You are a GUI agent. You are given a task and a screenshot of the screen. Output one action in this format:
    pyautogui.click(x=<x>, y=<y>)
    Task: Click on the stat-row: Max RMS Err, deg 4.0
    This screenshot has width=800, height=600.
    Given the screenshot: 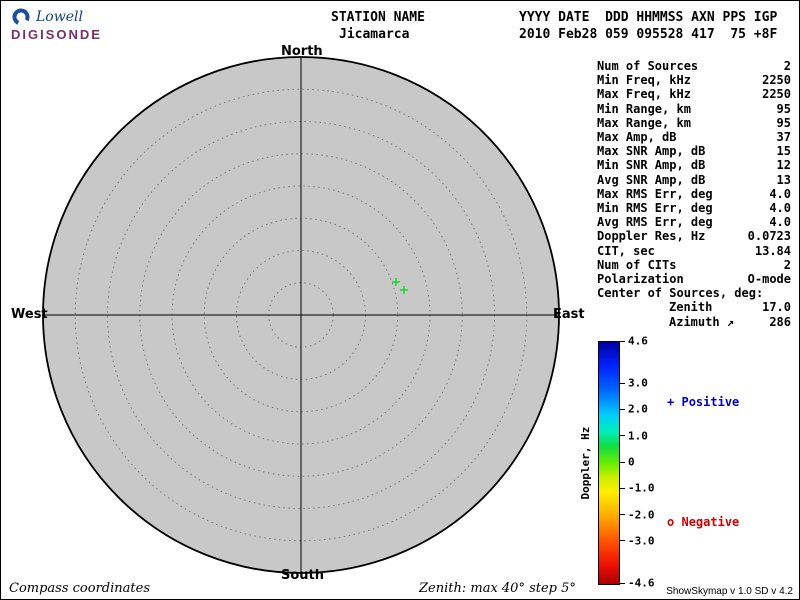 What is the action you would take?
    pyautogui.click(x=694, y=194)
    